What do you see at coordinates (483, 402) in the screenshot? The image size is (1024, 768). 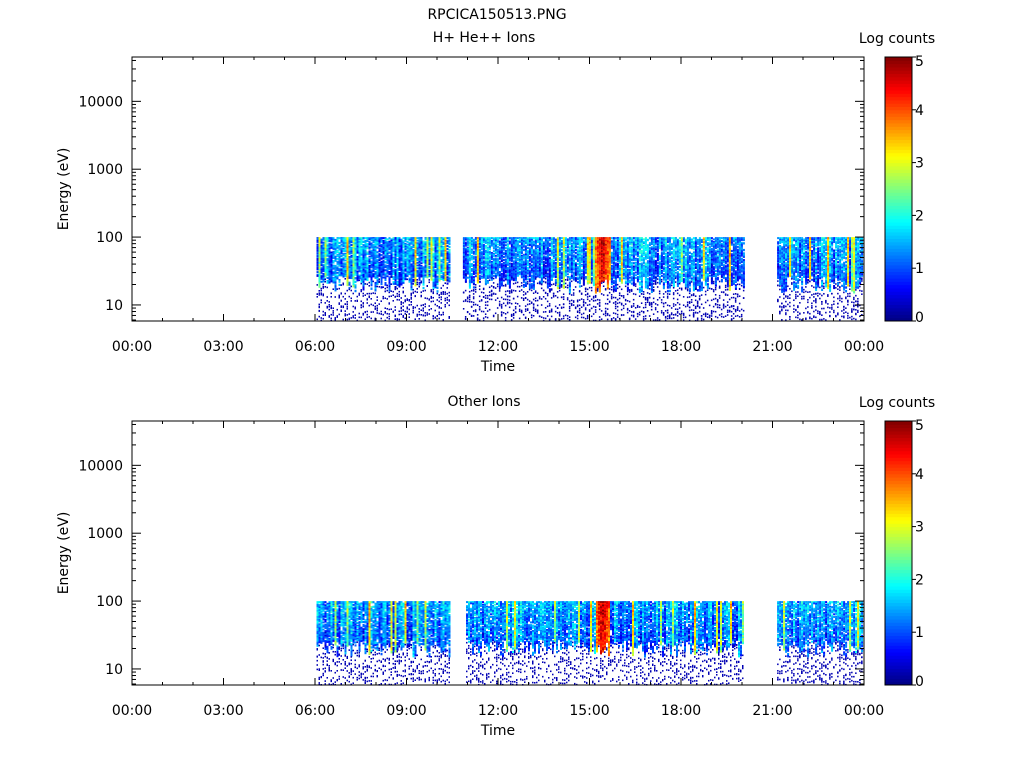 I see `panel-title: Other Ions` at bounding box center [483, 402].